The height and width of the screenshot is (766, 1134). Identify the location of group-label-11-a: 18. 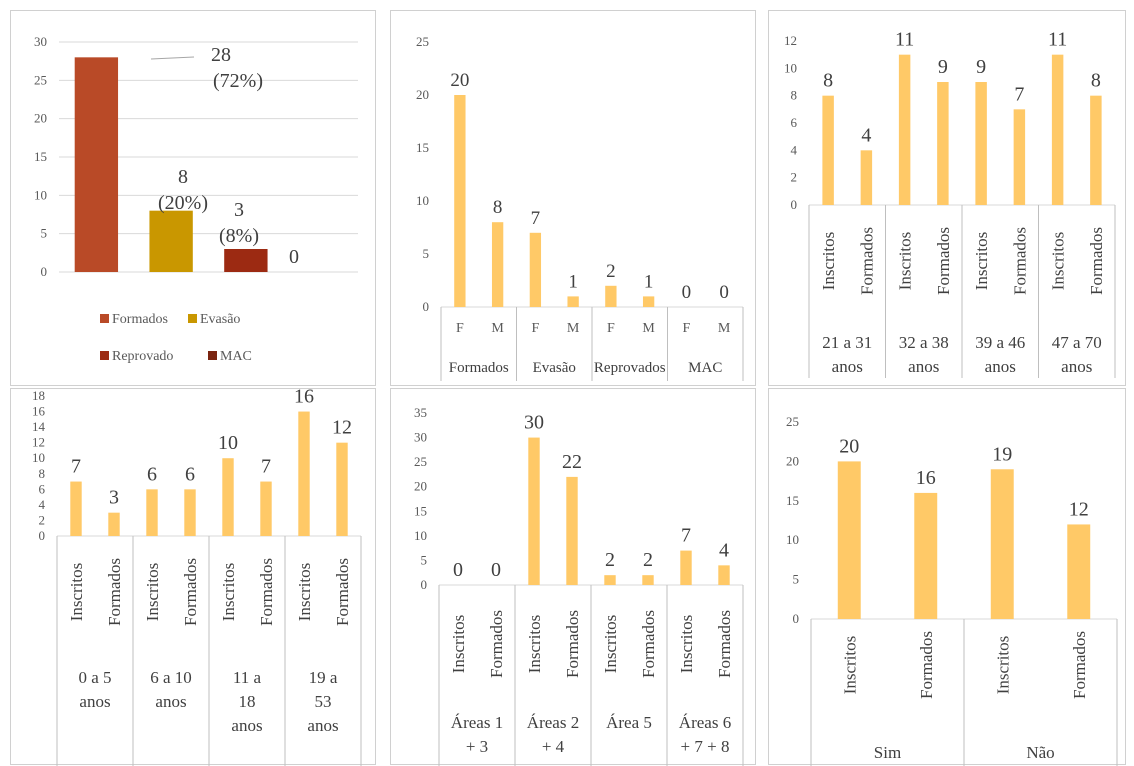
(247, 701).